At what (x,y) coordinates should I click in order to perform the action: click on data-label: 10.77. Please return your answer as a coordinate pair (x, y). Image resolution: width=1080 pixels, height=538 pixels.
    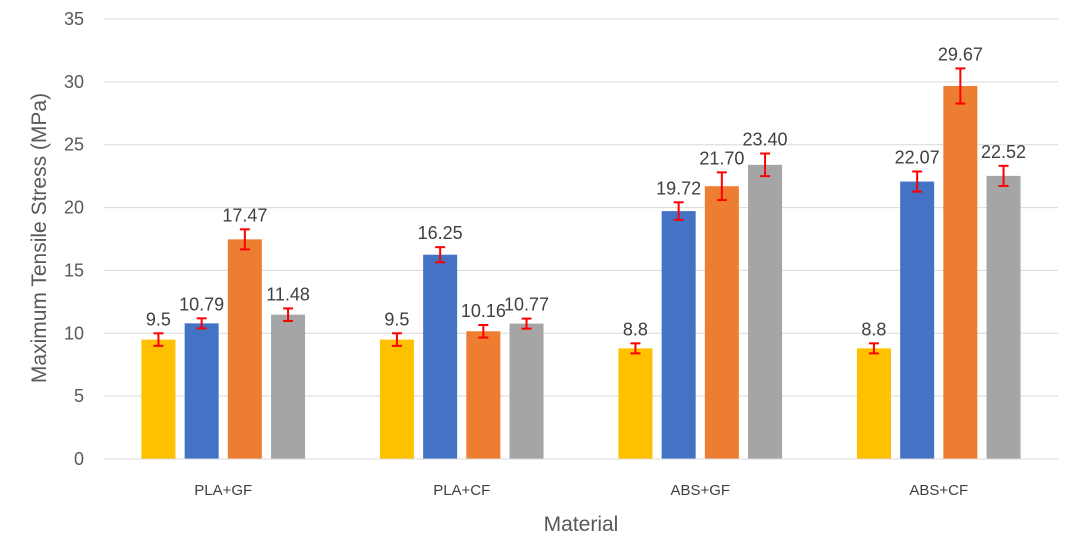
    Looking at the image, I should click on (526, 305).